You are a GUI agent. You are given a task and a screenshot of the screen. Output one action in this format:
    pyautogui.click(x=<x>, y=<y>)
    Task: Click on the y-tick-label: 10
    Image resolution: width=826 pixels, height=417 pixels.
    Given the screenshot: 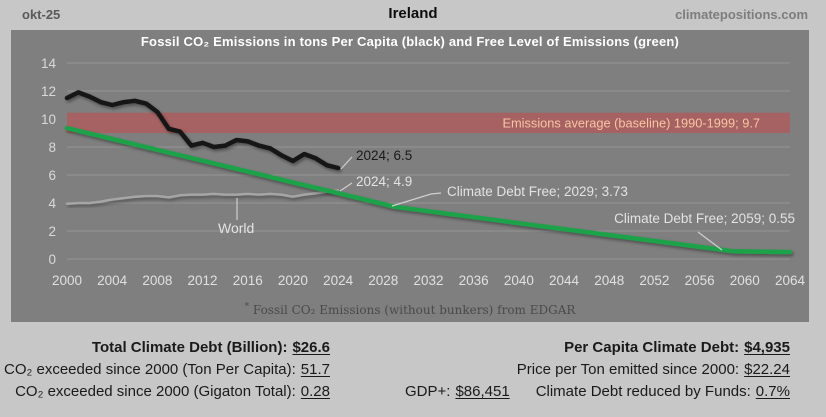 What is the action you would take?
    pyautogui.click(x=48, y=119)
    